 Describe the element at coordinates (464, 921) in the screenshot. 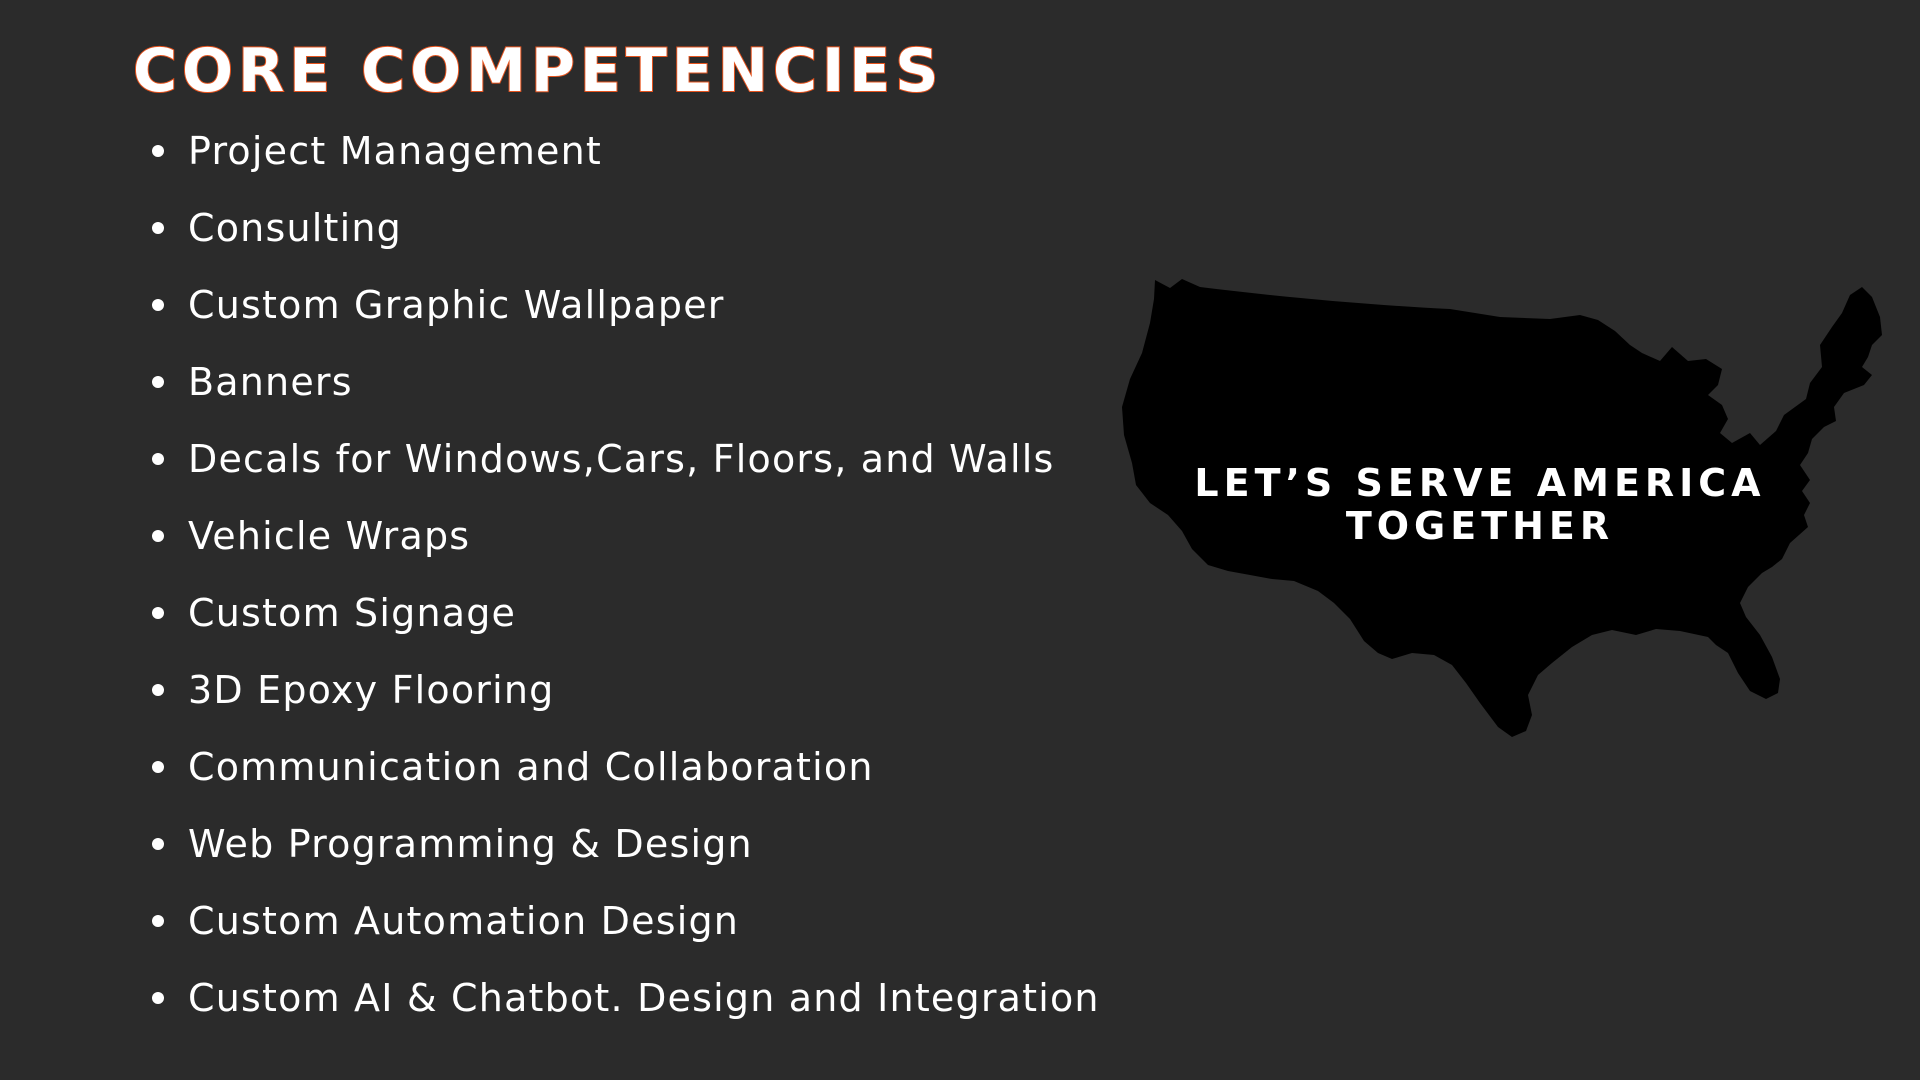

I see `list-item-label: Custom Automation Design` at that location.